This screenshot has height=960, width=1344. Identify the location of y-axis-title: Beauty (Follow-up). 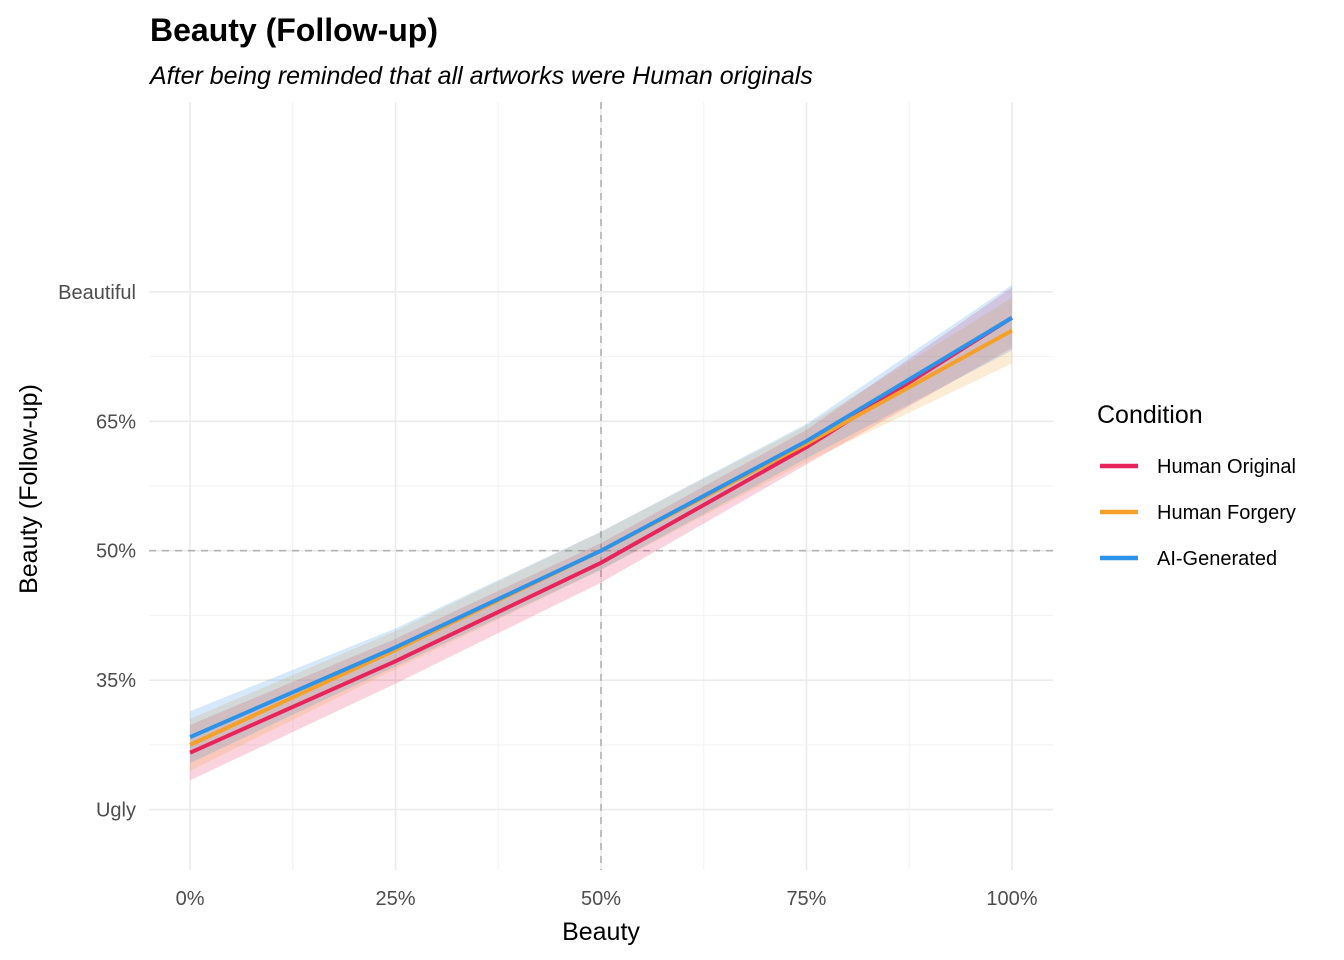
(29, 489).